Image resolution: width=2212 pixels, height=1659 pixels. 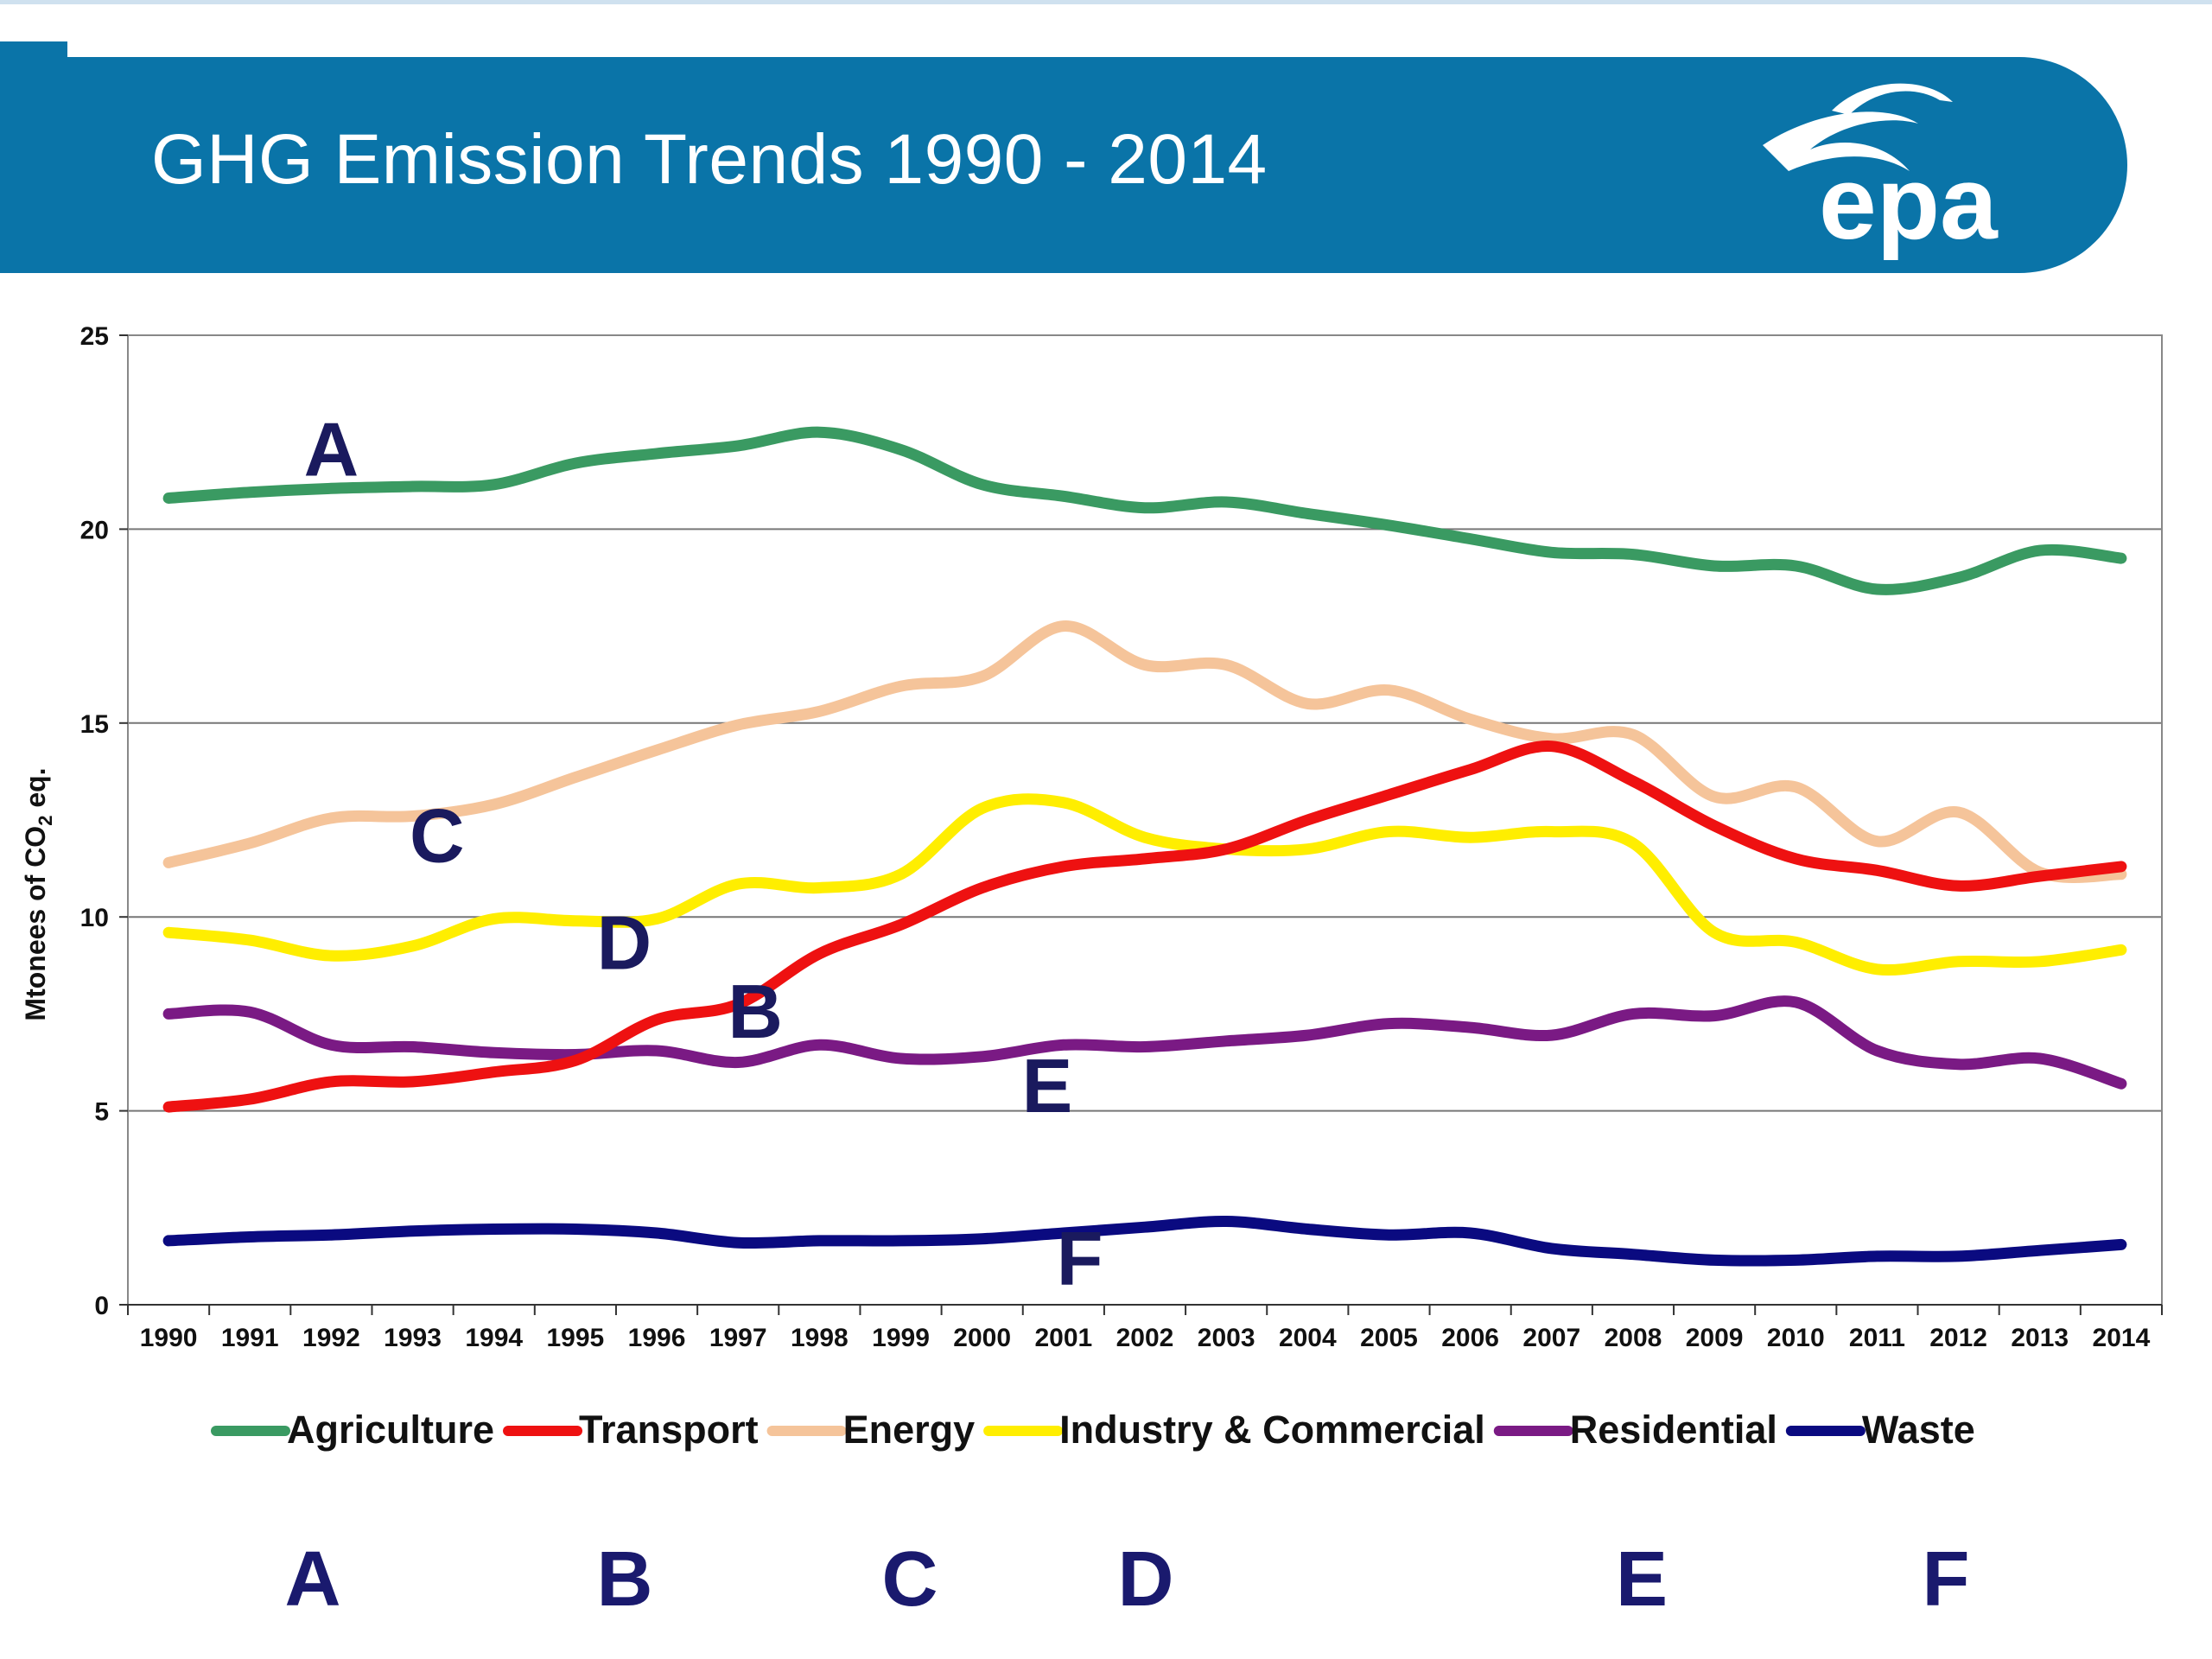 What do you see at coordinates (909, 1430) in the screenshot?
I see `legend-label-energy: Energy` at bounding box center [909, 1430].